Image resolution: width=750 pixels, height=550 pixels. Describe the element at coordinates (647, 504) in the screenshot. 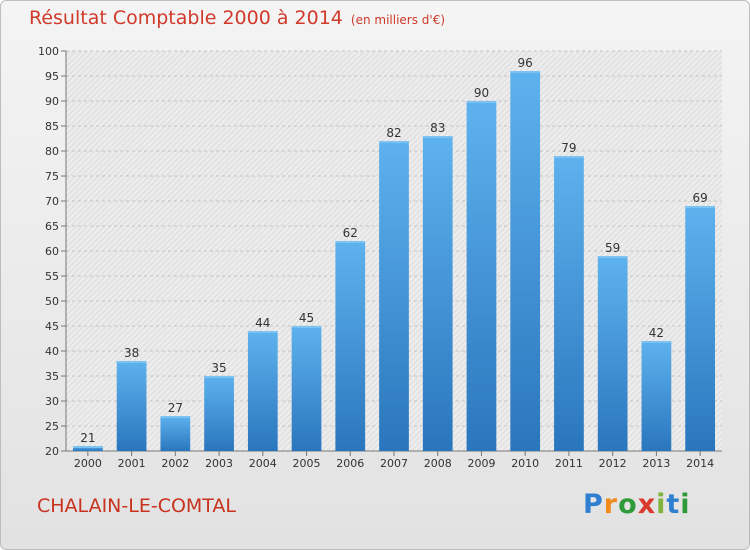

I see `logo-letter: x` at that location.